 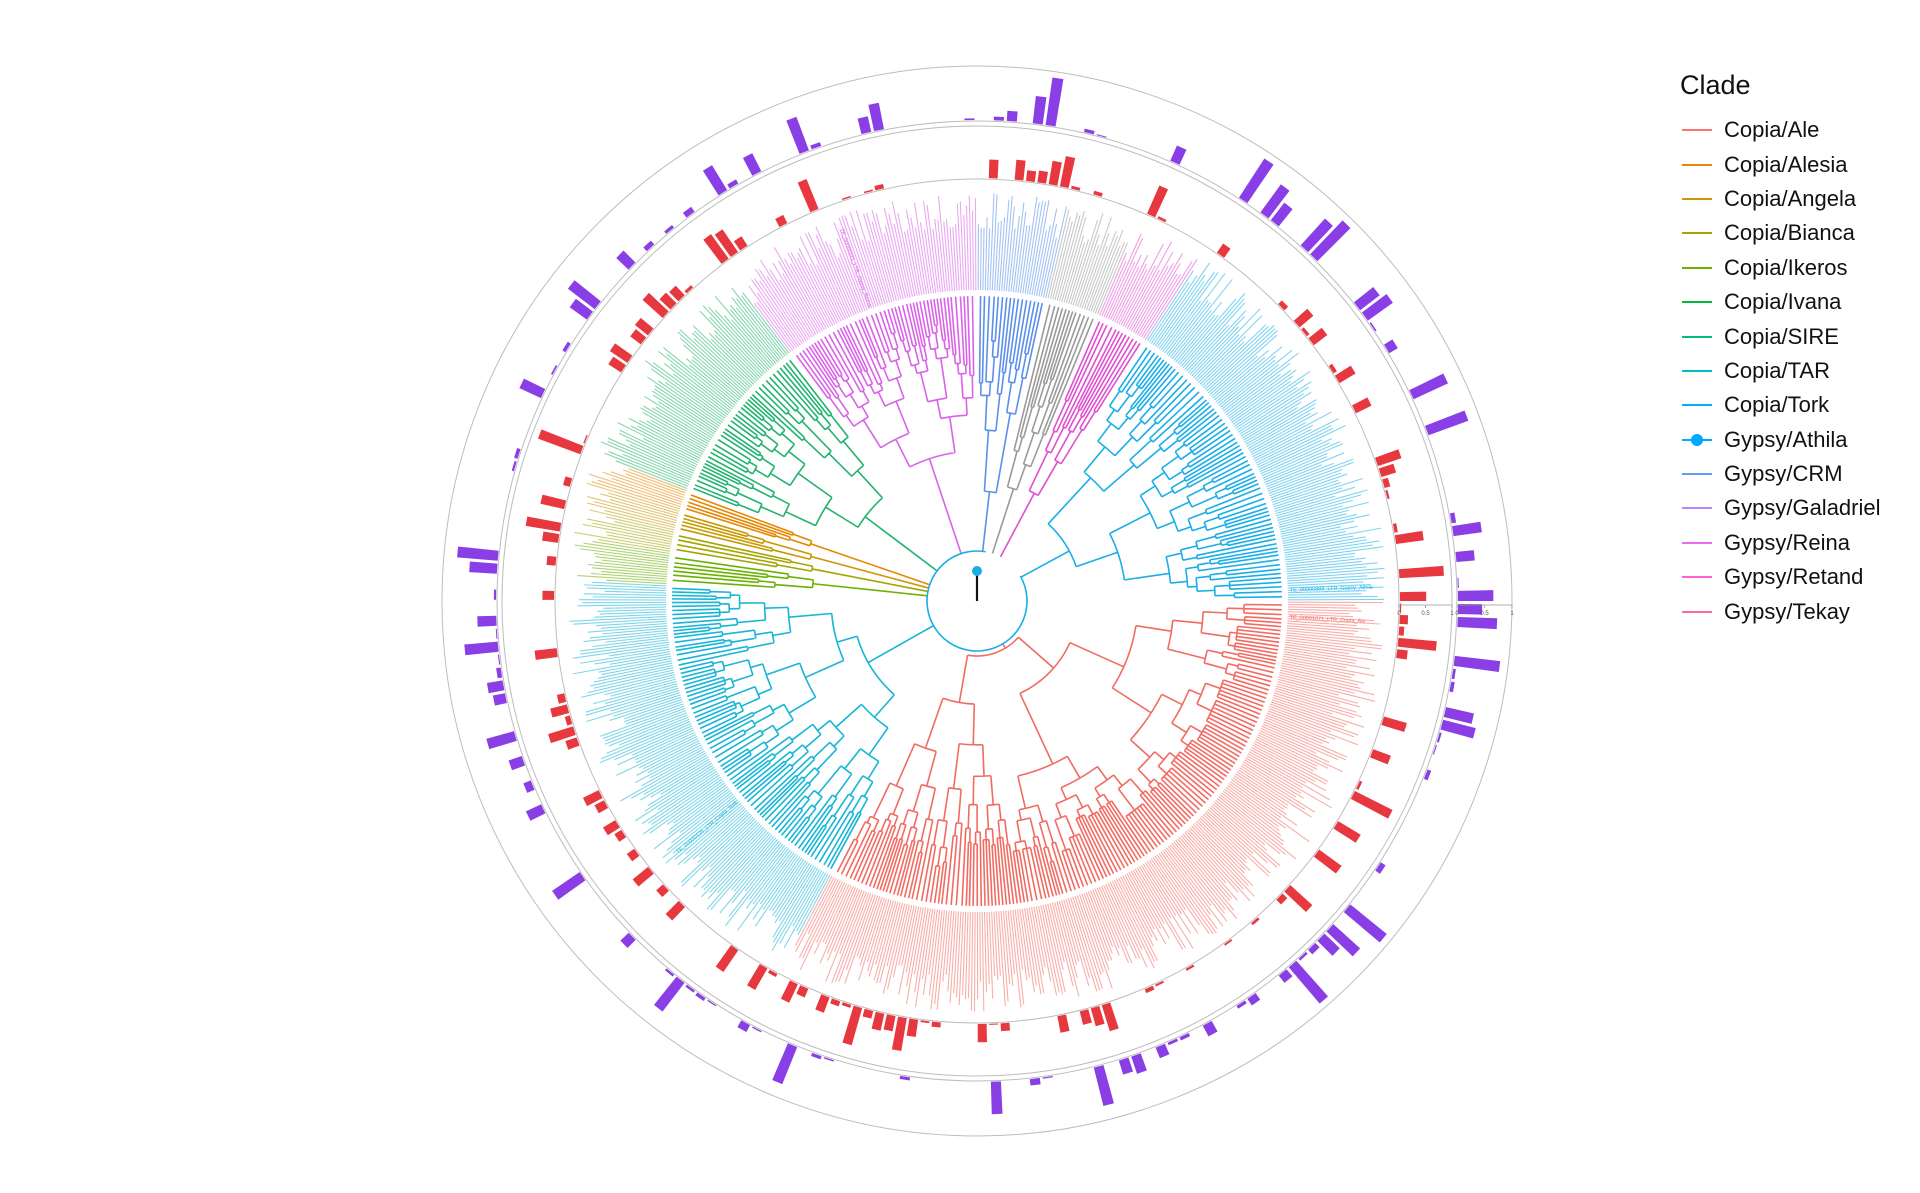 I want to click on legend-label: Gypsy/Tekay, so click(x=1787, y=611).